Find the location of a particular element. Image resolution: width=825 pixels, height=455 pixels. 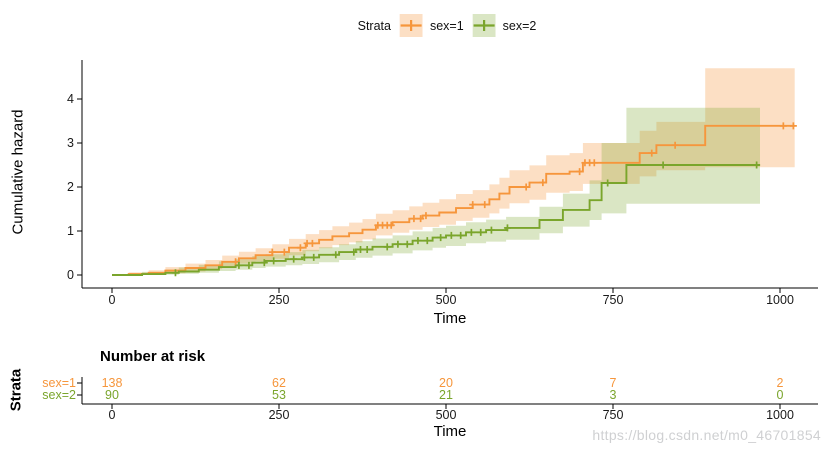

legend-item-sex2: sex=2 is located at coordinates (504, 25).